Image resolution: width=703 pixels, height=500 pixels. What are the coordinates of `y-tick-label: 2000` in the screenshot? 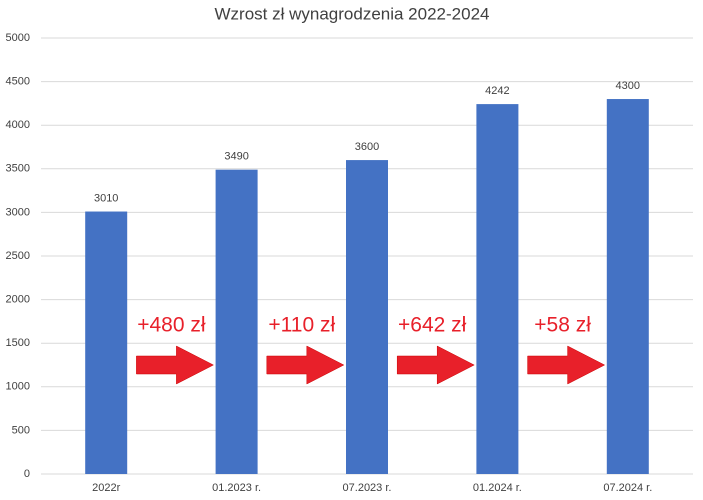 It's located at (18, 300).